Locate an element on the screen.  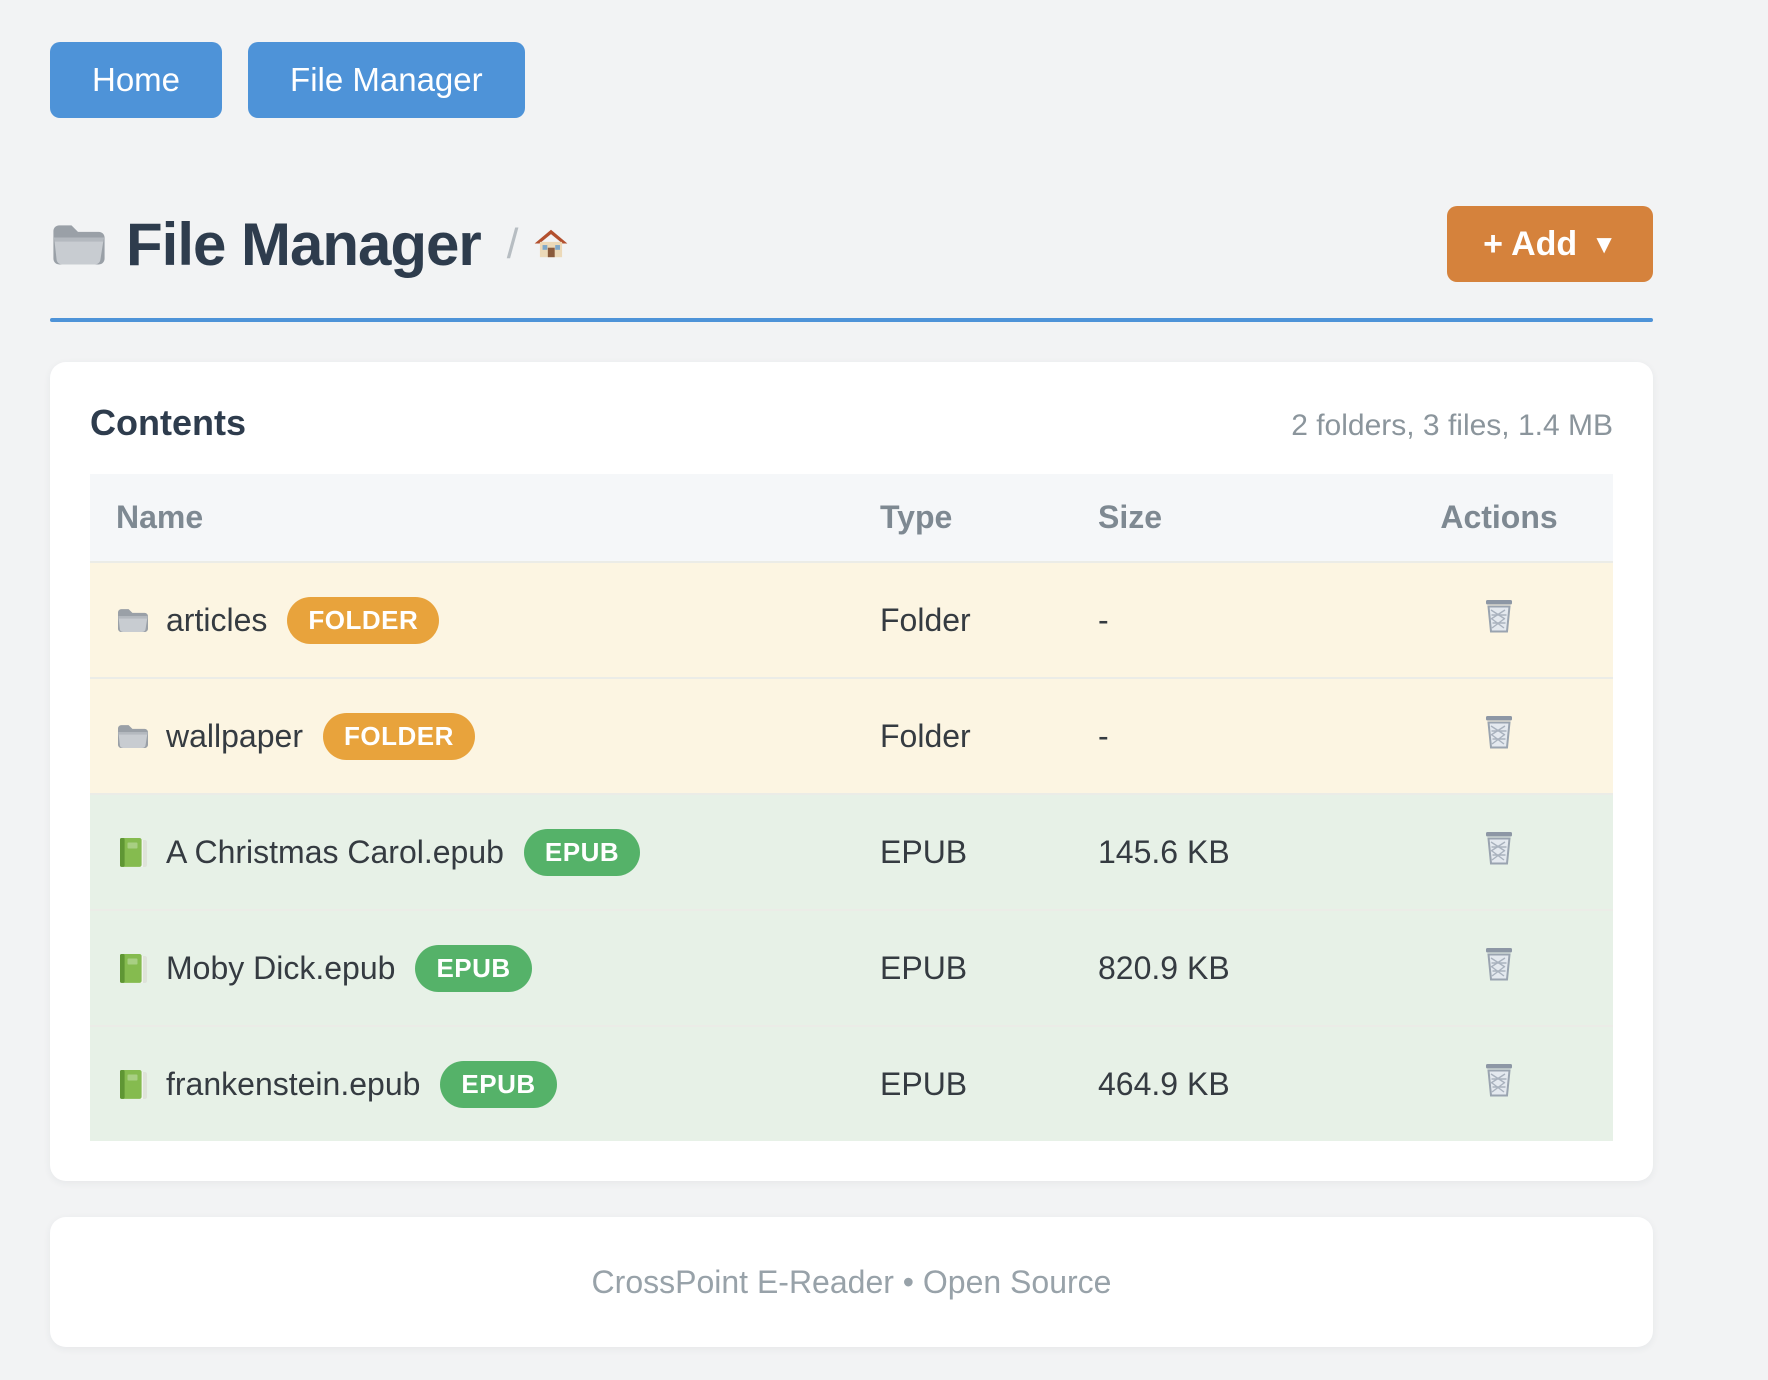
top-nav: Home File Manager is located at coordinates (851, 80).